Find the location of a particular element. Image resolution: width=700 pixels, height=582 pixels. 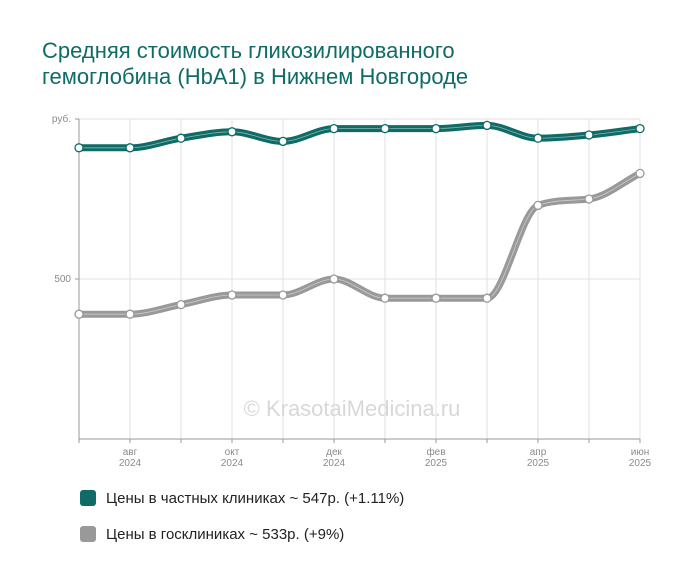

x-tick-label: дек 2024 is located at coordinates (334, 458).